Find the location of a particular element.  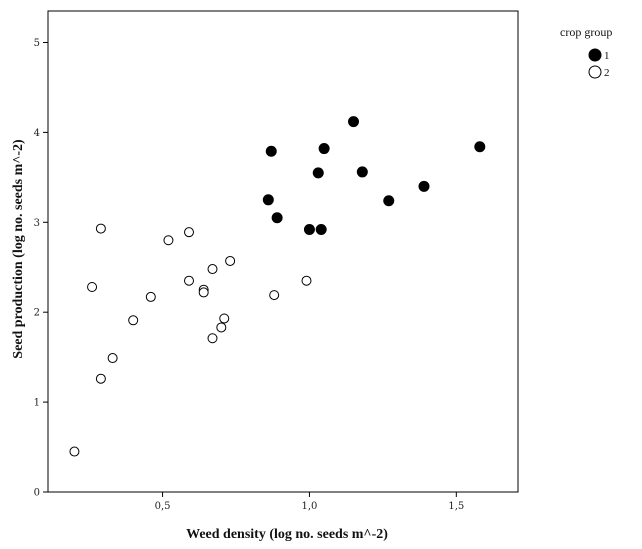

x-tick-label: 1,5 is located at coordinates (456, 506).